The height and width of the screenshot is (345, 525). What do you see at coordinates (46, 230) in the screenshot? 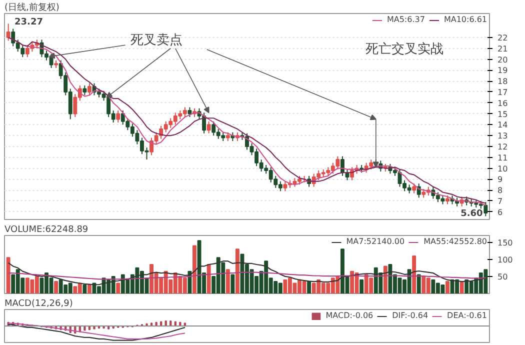
I see `chart-title: VOLUME:62248.89` at bounding box center [46, 230].